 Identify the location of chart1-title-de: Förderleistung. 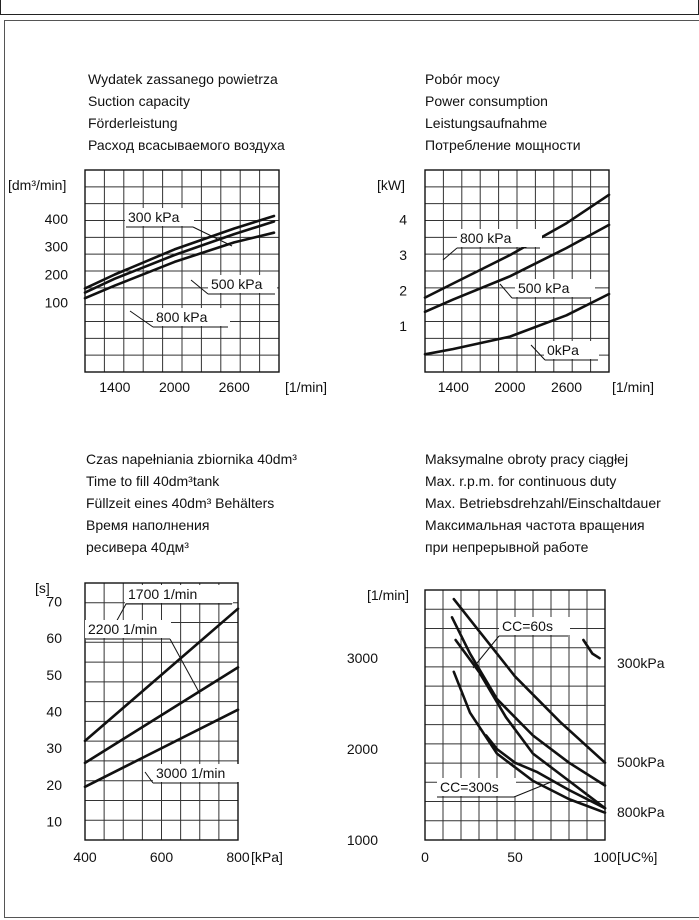
(133, 123).